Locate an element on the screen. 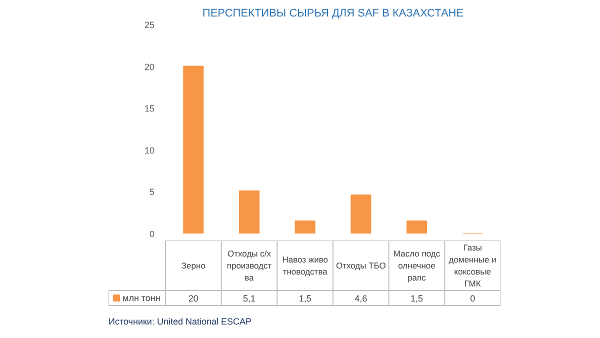 The width and height of the screenshot is (600, 338). text: Источники: United National ESCAP is located at coordinates (180, 321).